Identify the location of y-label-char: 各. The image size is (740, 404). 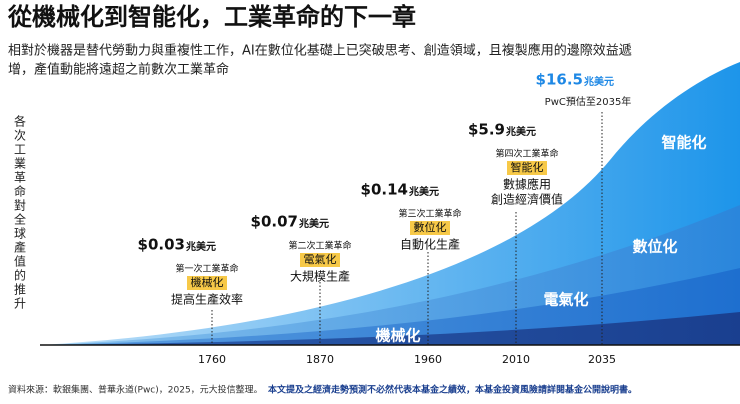
(20, 121).